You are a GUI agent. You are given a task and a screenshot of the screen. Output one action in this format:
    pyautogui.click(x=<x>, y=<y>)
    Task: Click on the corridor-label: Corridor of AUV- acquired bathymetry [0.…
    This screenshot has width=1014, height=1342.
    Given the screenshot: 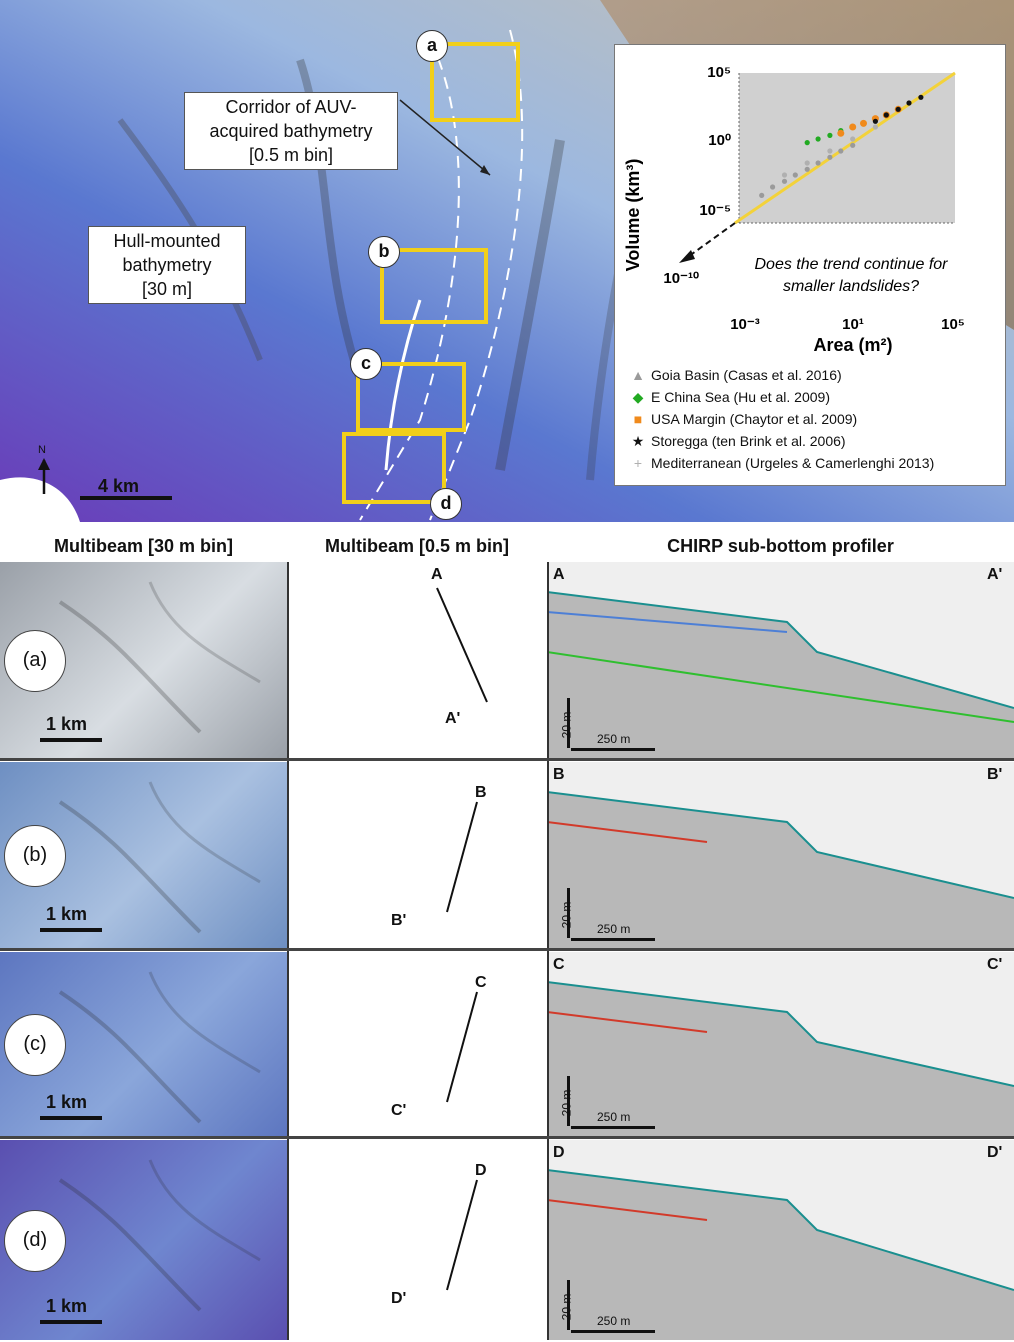 What is the action you would take?
    pyautogui.click(x=291, y=131)
    